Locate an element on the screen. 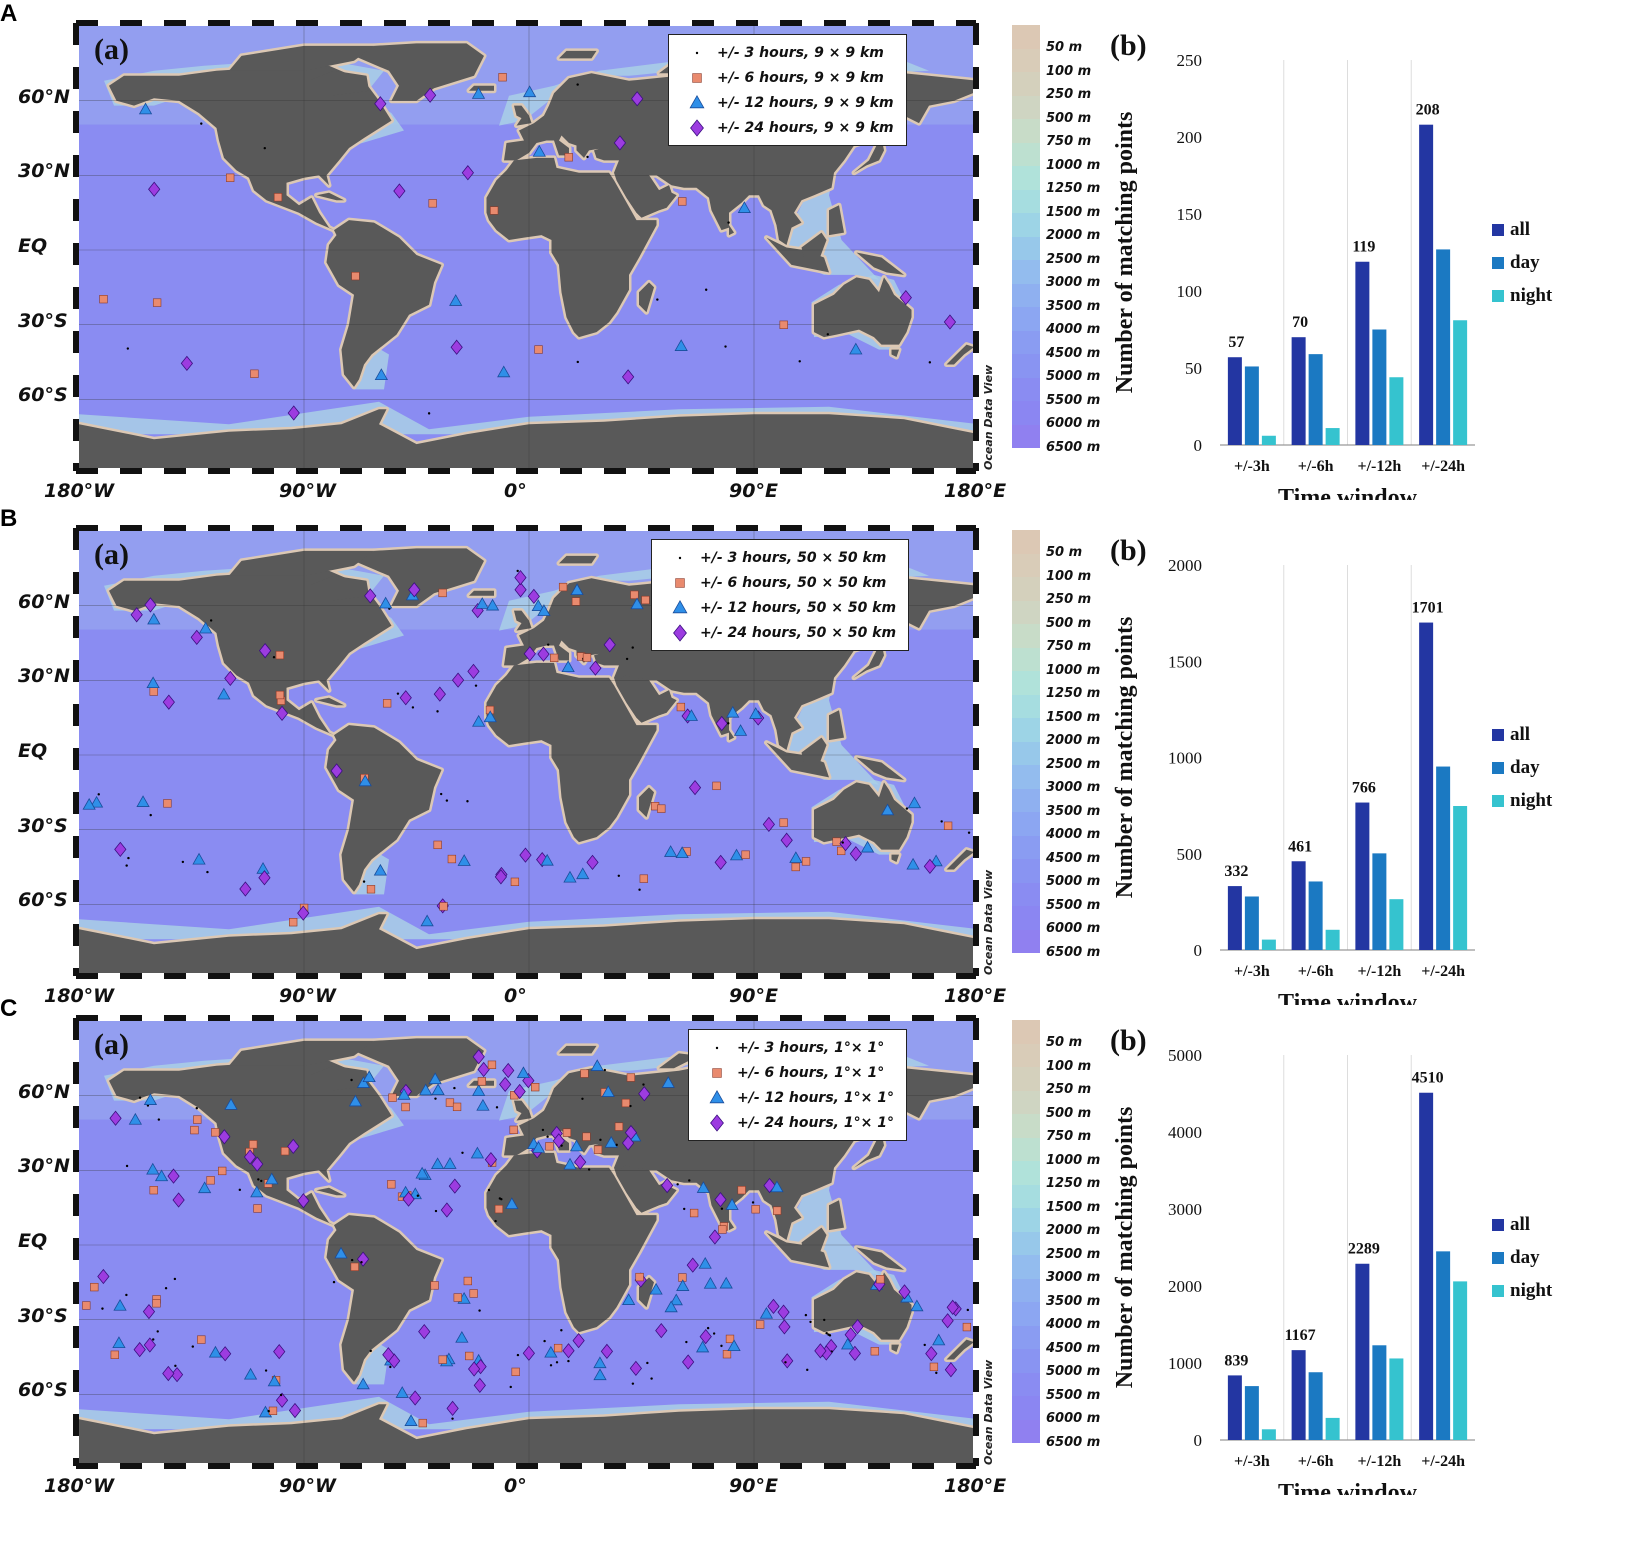 The width and height of the screenshot is (1634, 1545). y-tick-label: 500 is located at coordinates (1190, 854).